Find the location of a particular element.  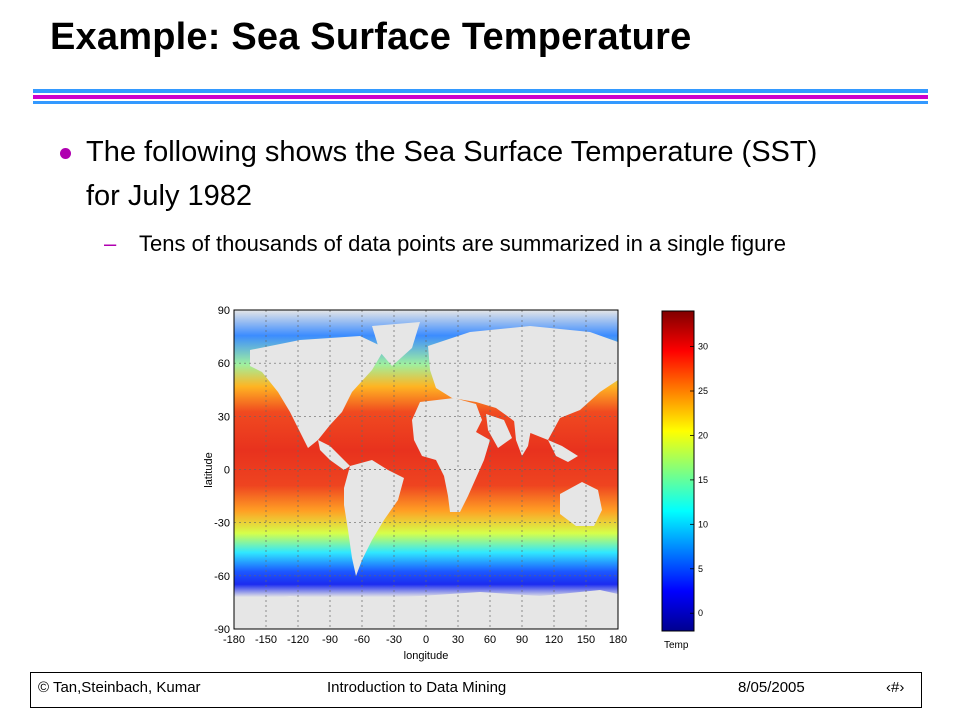

x-axis-label: longitude is located at coordinates (426, 656).